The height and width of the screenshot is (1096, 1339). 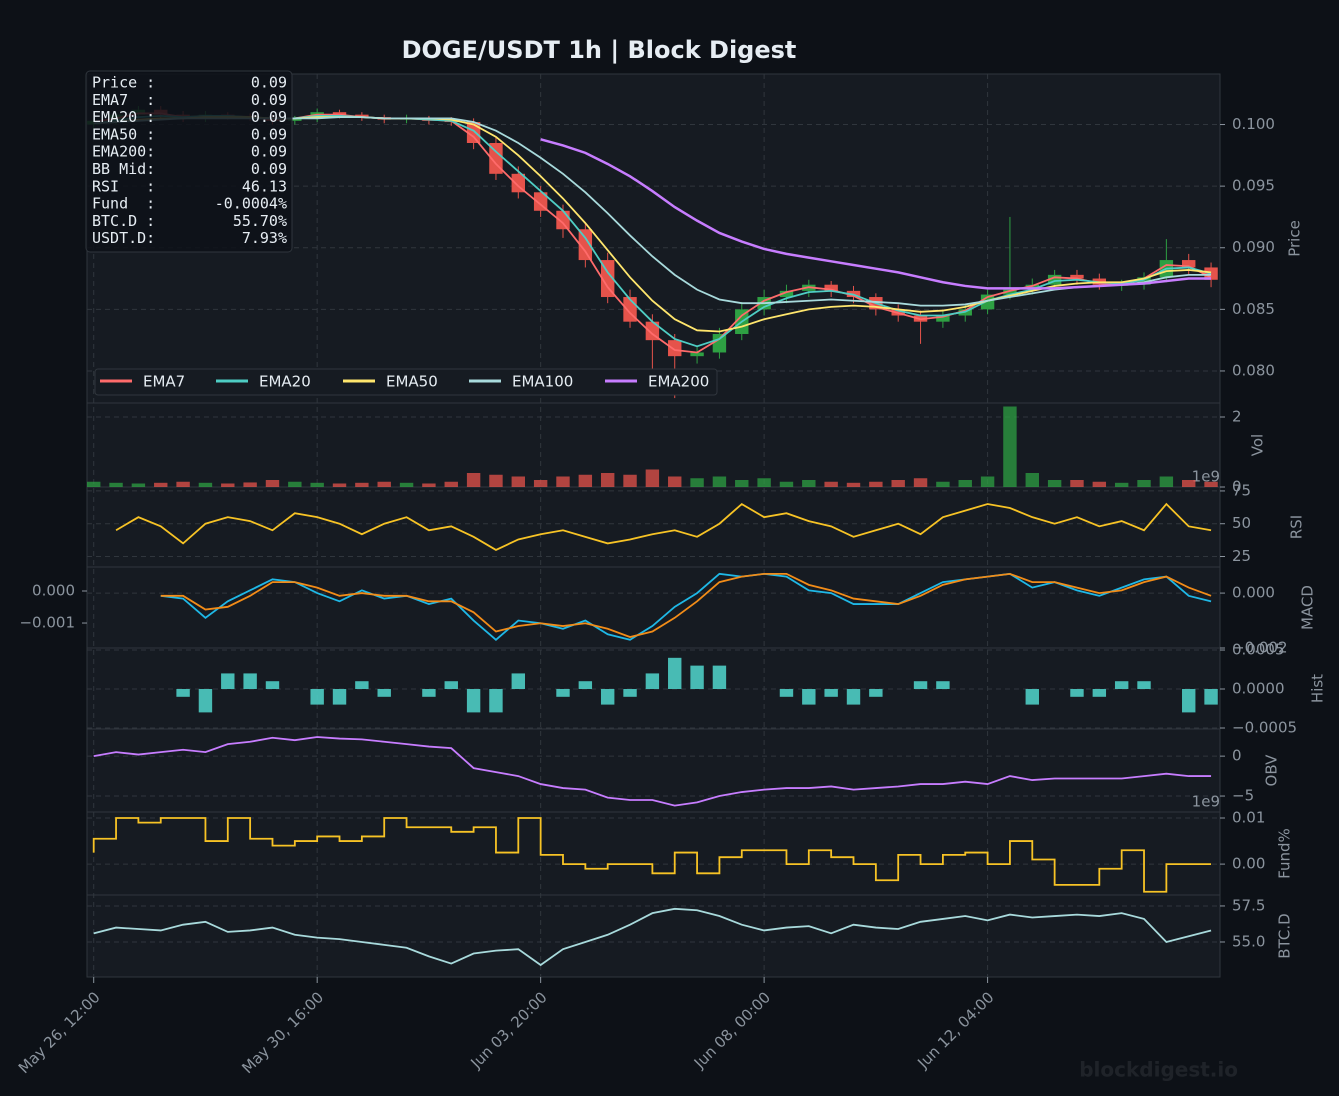 What do you see at coordinates (1248, 817) in the screenshot?
I see `y-tick-label: 0.01` at bounding box center [1248, 817].